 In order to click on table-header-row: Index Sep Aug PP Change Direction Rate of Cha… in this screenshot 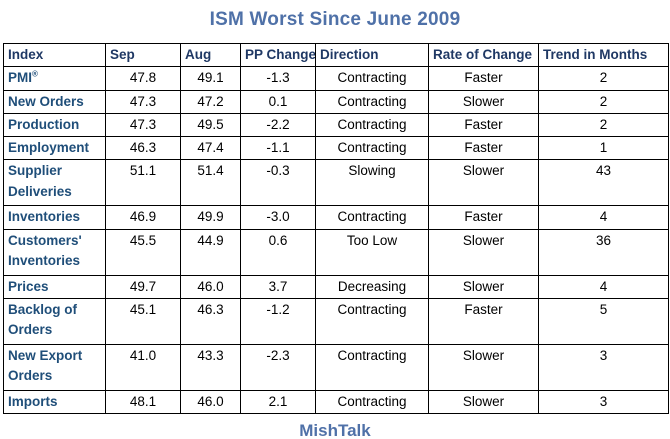, I will do `click(336, 55)`.